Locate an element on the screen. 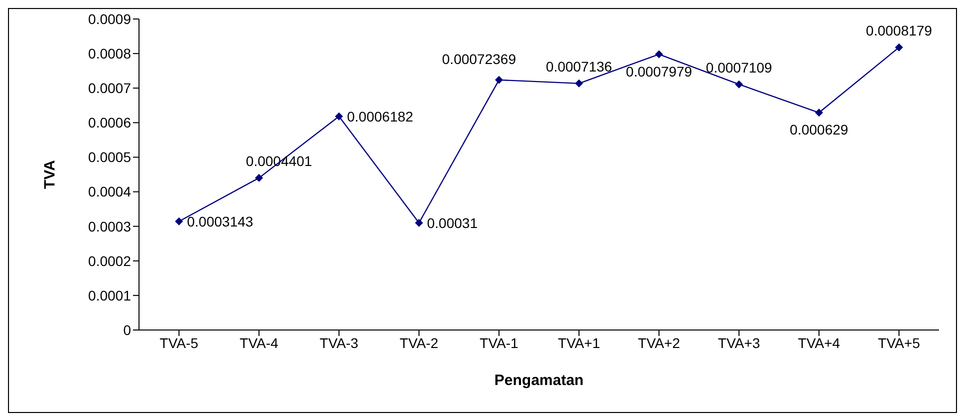  data-label: 0.0007136 is located at coordinates (579, 66).